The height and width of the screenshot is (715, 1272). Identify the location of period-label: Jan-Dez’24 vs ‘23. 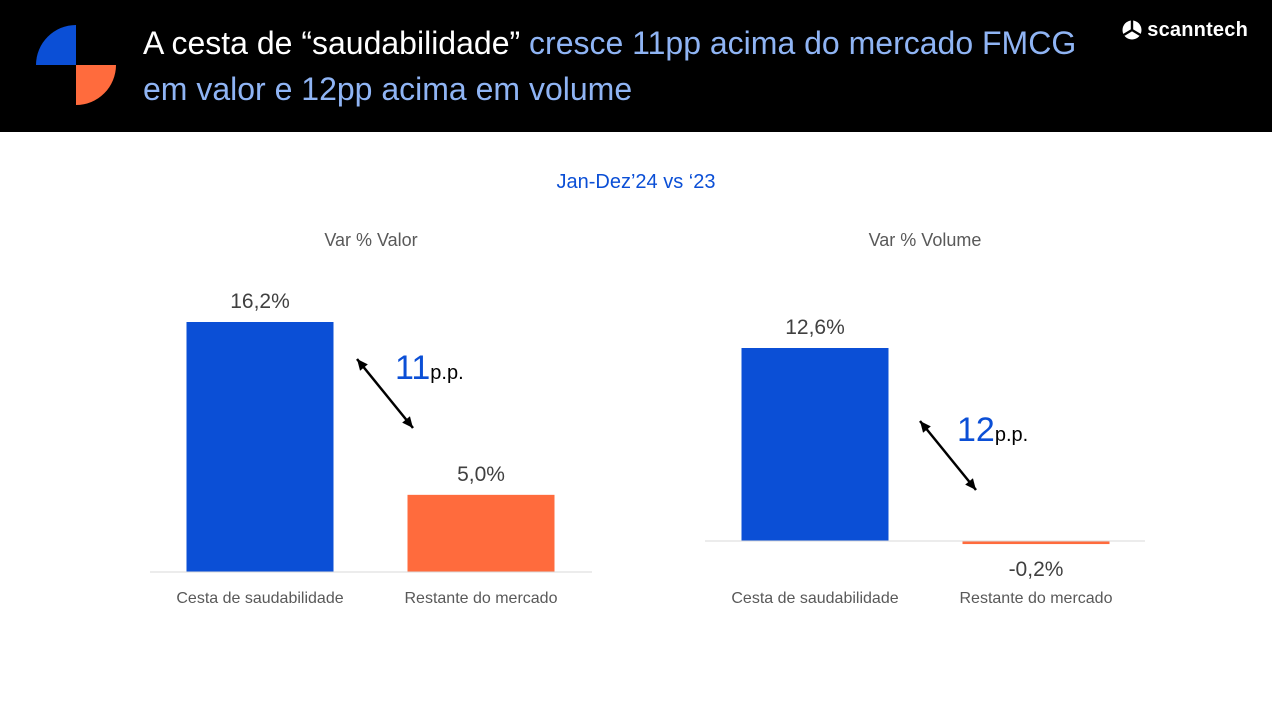
(636, 182).